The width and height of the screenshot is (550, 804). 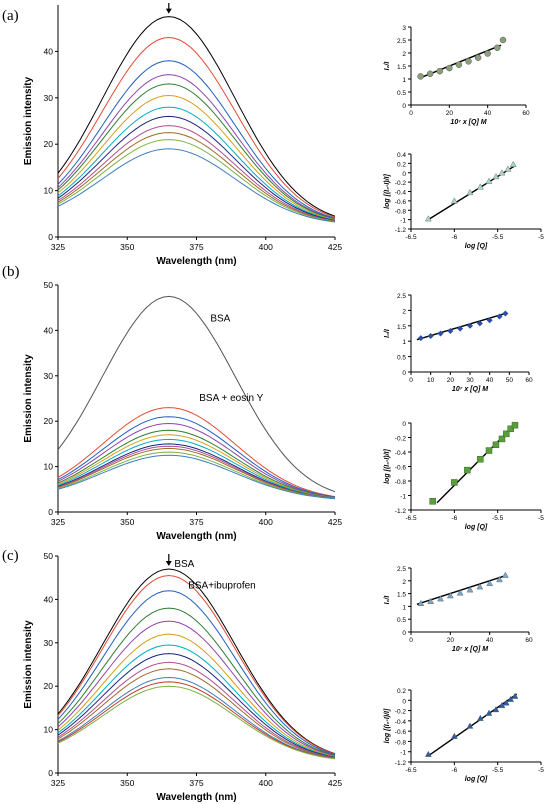 I want to click on y-tick-label: 50, so click(x=49, y=285).